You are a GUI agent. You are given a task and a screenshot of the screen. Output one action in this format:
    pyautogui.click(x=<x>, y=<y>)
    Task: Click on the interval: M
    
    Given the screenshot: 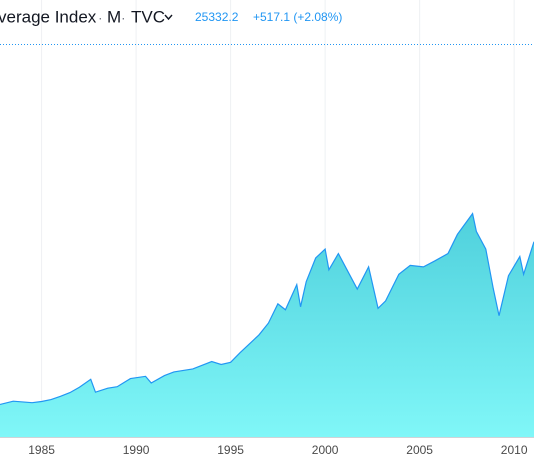 What is the action you would take?
    pyautogui.click(x=114, y=16)
    